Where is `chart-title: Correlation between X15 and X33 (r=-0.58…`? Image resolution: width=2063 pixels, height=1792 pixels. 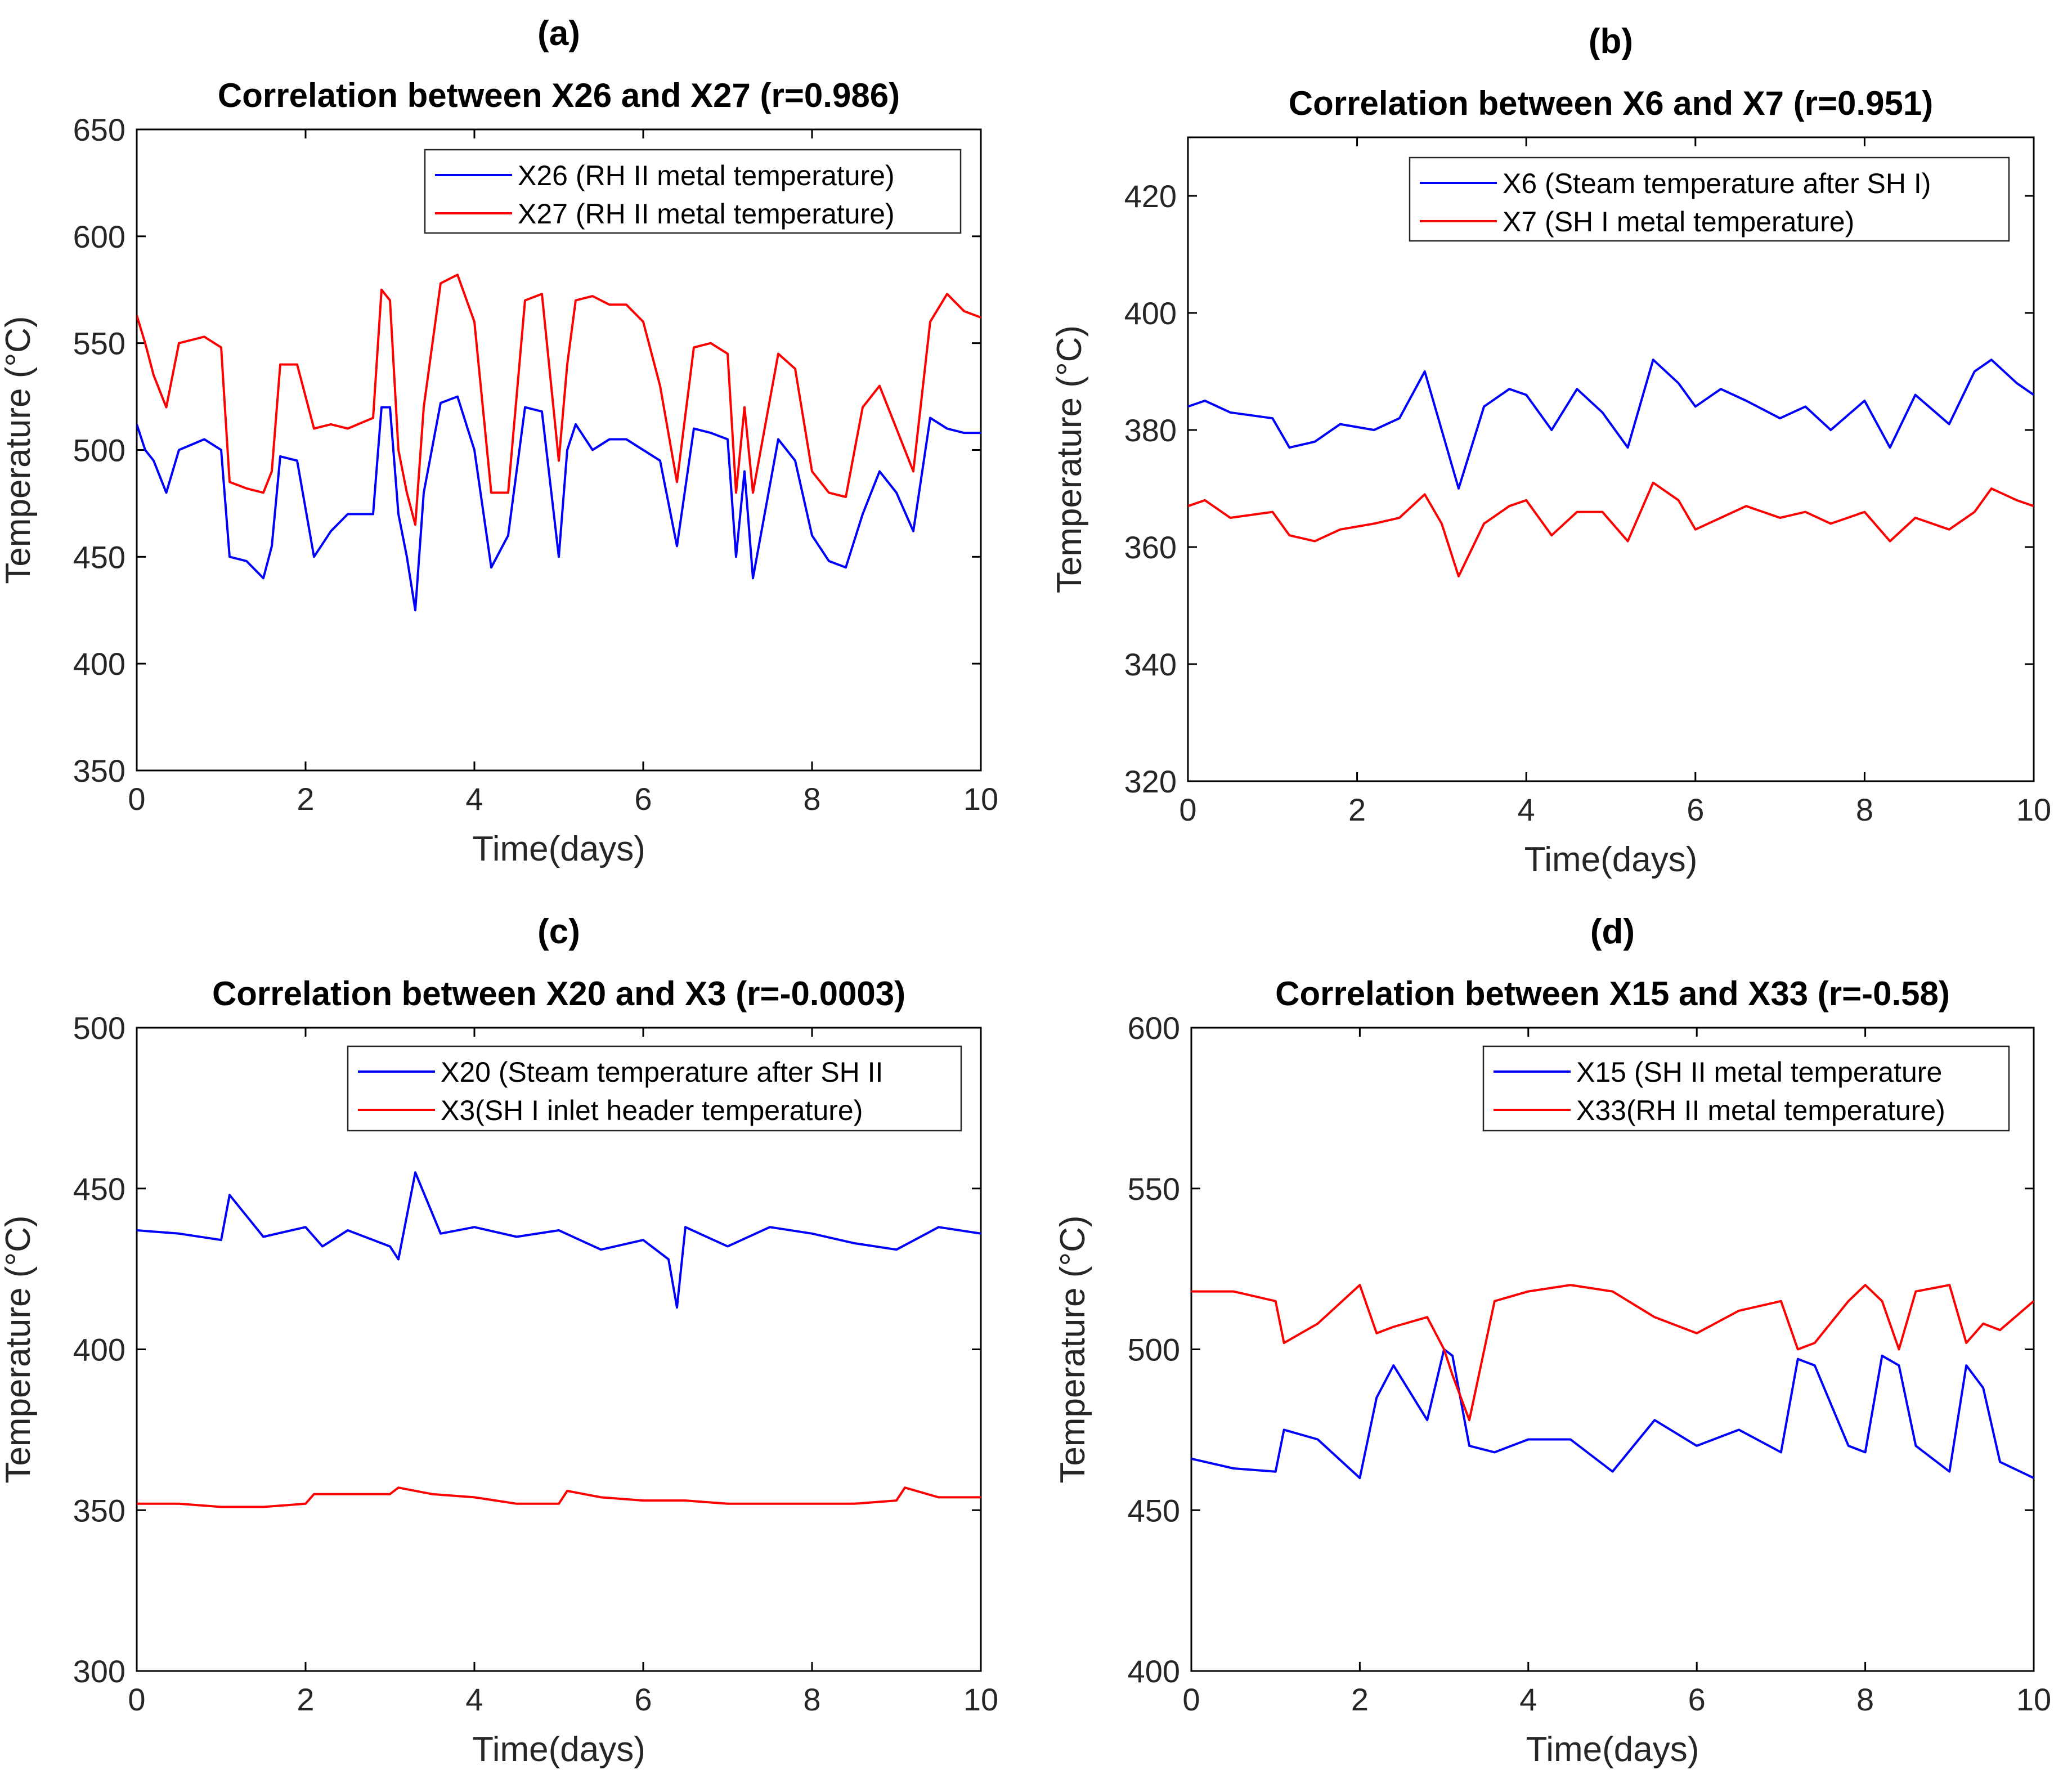
chart-title: Correlation between X15 and X33 (r=-0.58… is located at coordinates (1613, 994).